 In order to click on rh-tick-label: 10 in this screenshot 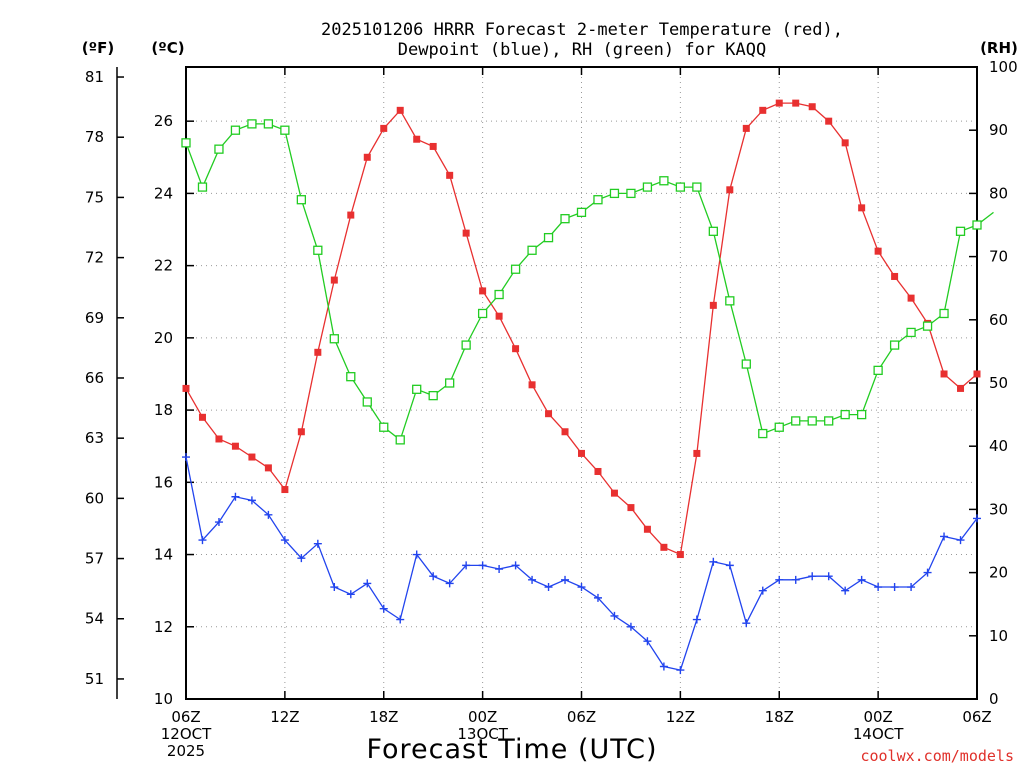, I will do `click(998, 636)`.